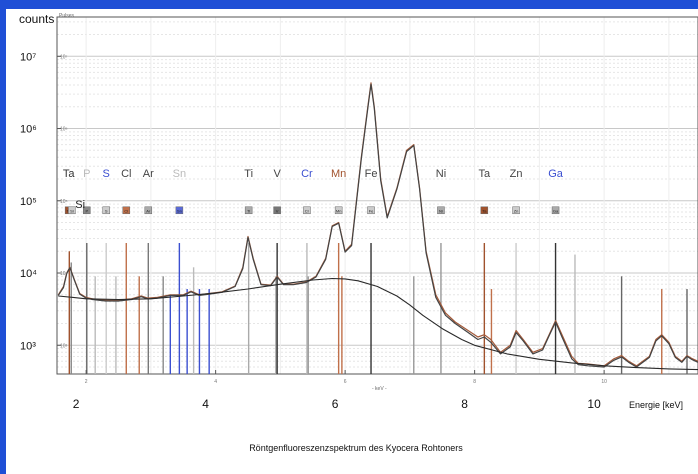  What do you see at coordinates (64, 202) in the screenshot?
I see `y-tick-small-label: 10⁵` at bounding box center [64, 202].